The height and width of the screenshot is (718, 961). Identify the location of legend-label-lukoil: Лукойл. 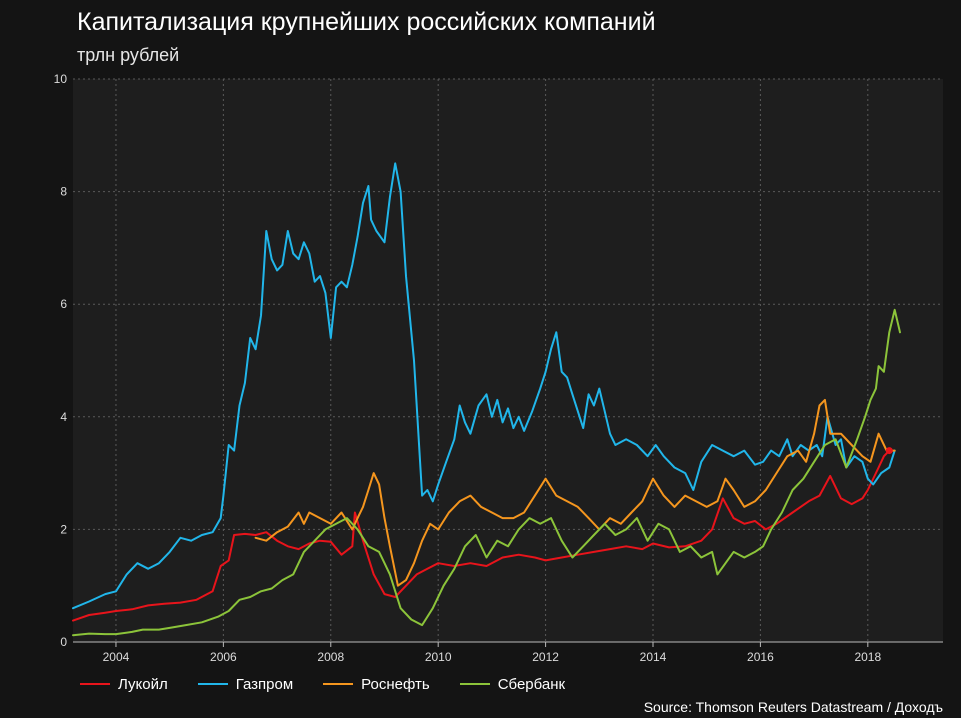
(143, 684).